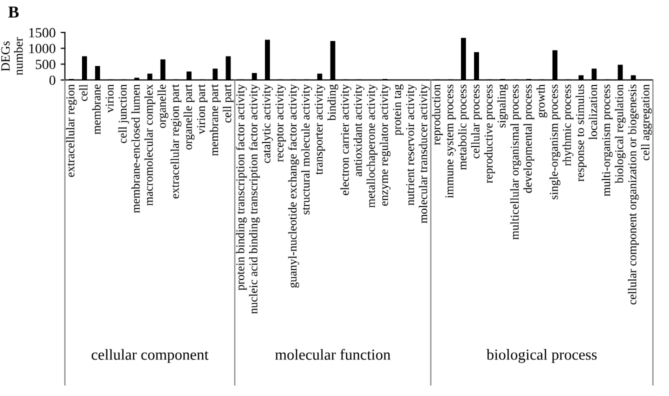  What do you see at coordinates (110, 98) in the screenshot?
I see `x-tick-label: virion` at bounding box center [110, 98].